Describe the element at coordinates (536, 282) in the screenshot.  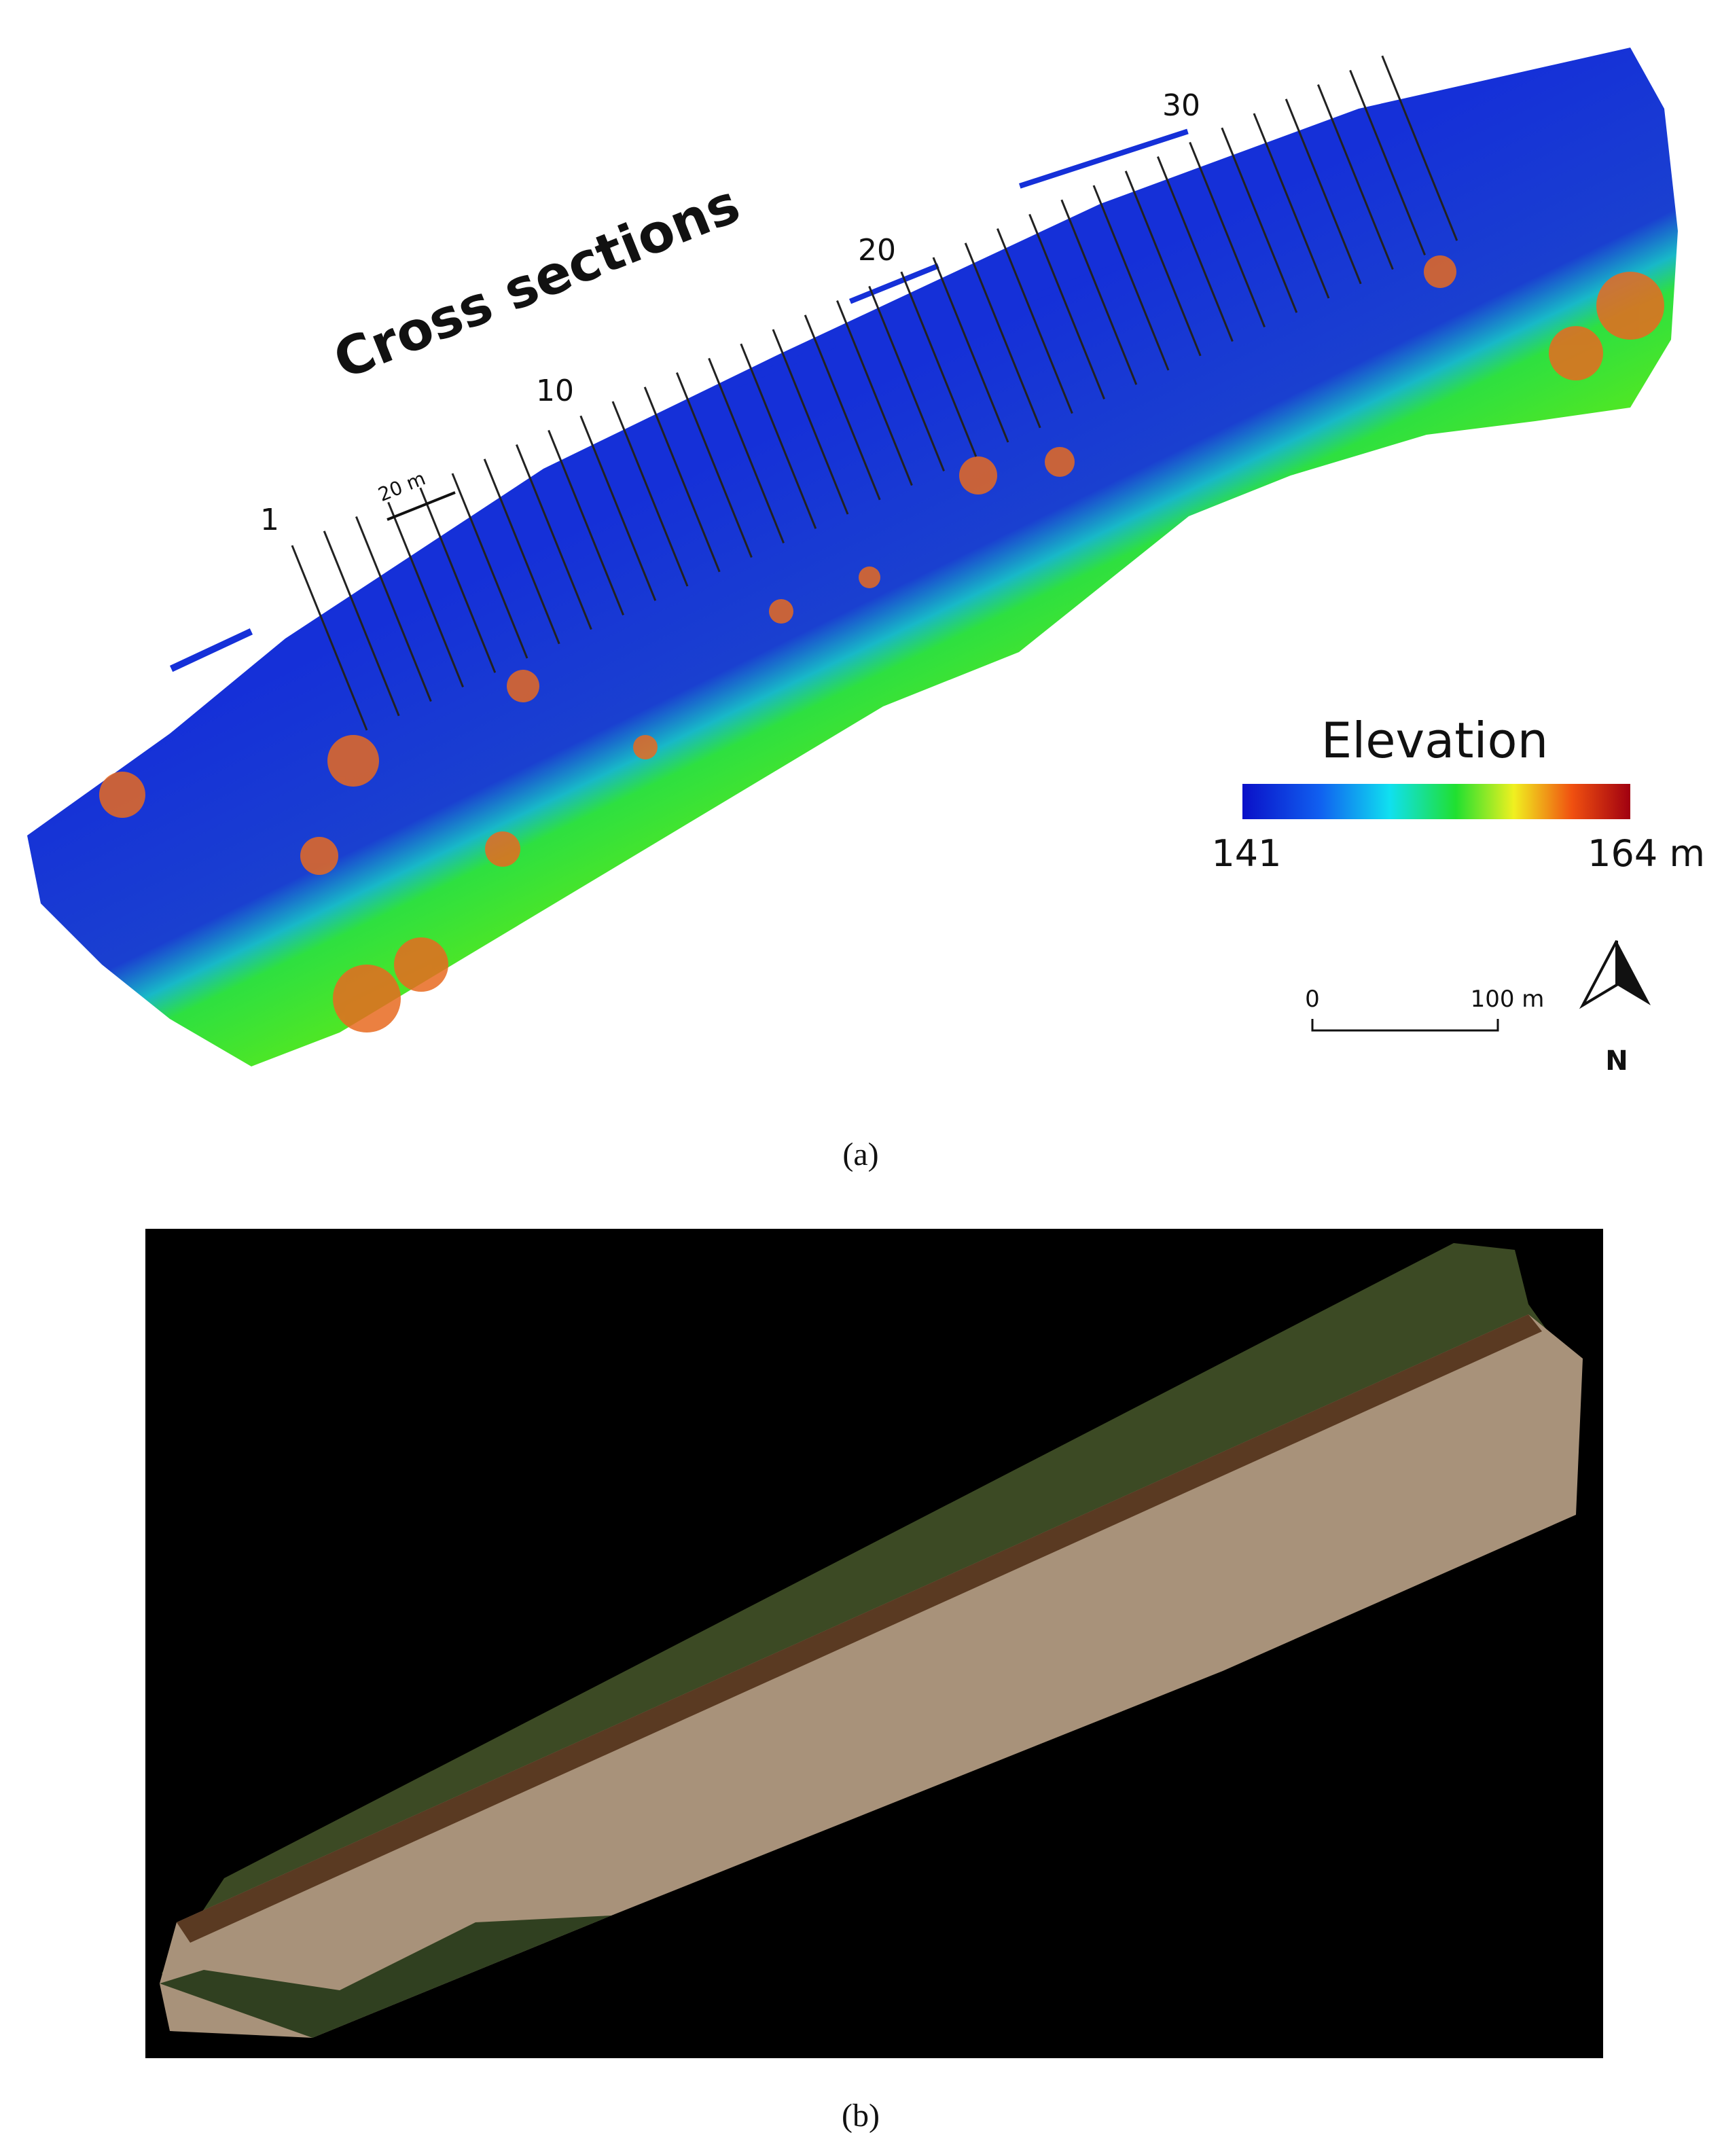
I see `title: Cross sections` at that location.